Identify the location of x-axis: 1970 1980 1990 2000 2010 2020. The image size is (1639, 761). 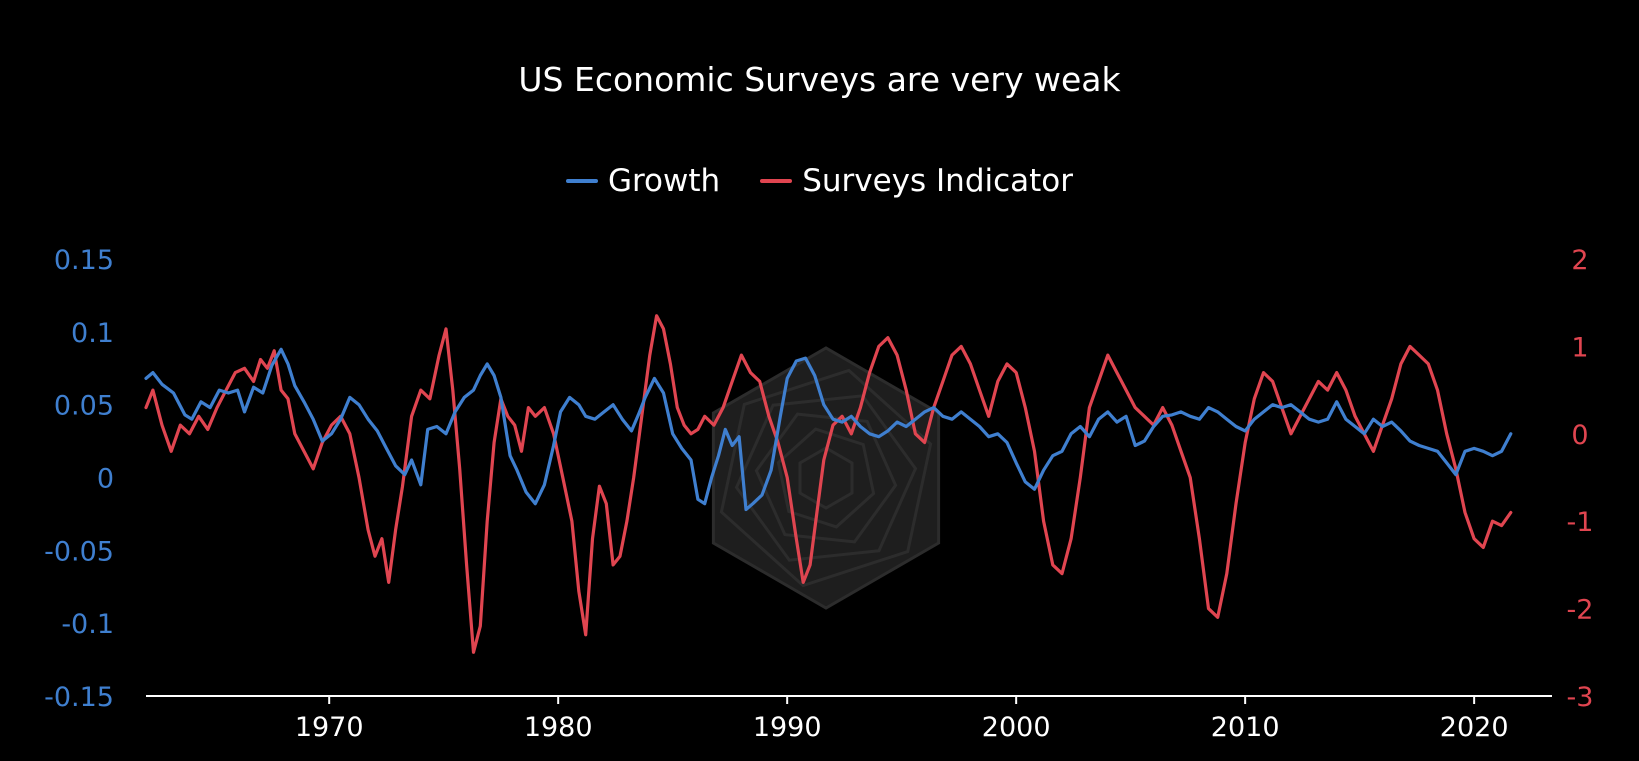
(902, 719).